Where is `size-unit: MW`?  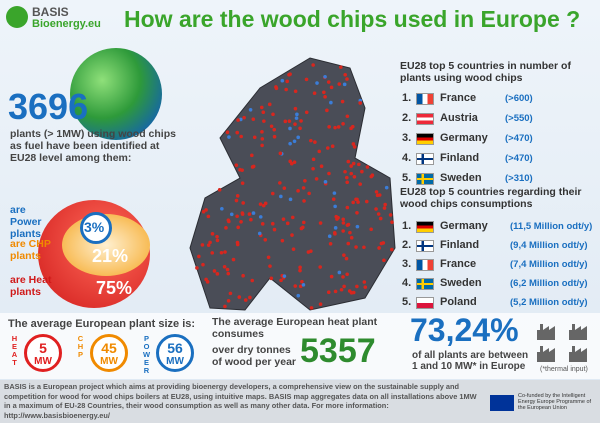
size-unit: MW is located at coordinates (175, 361).